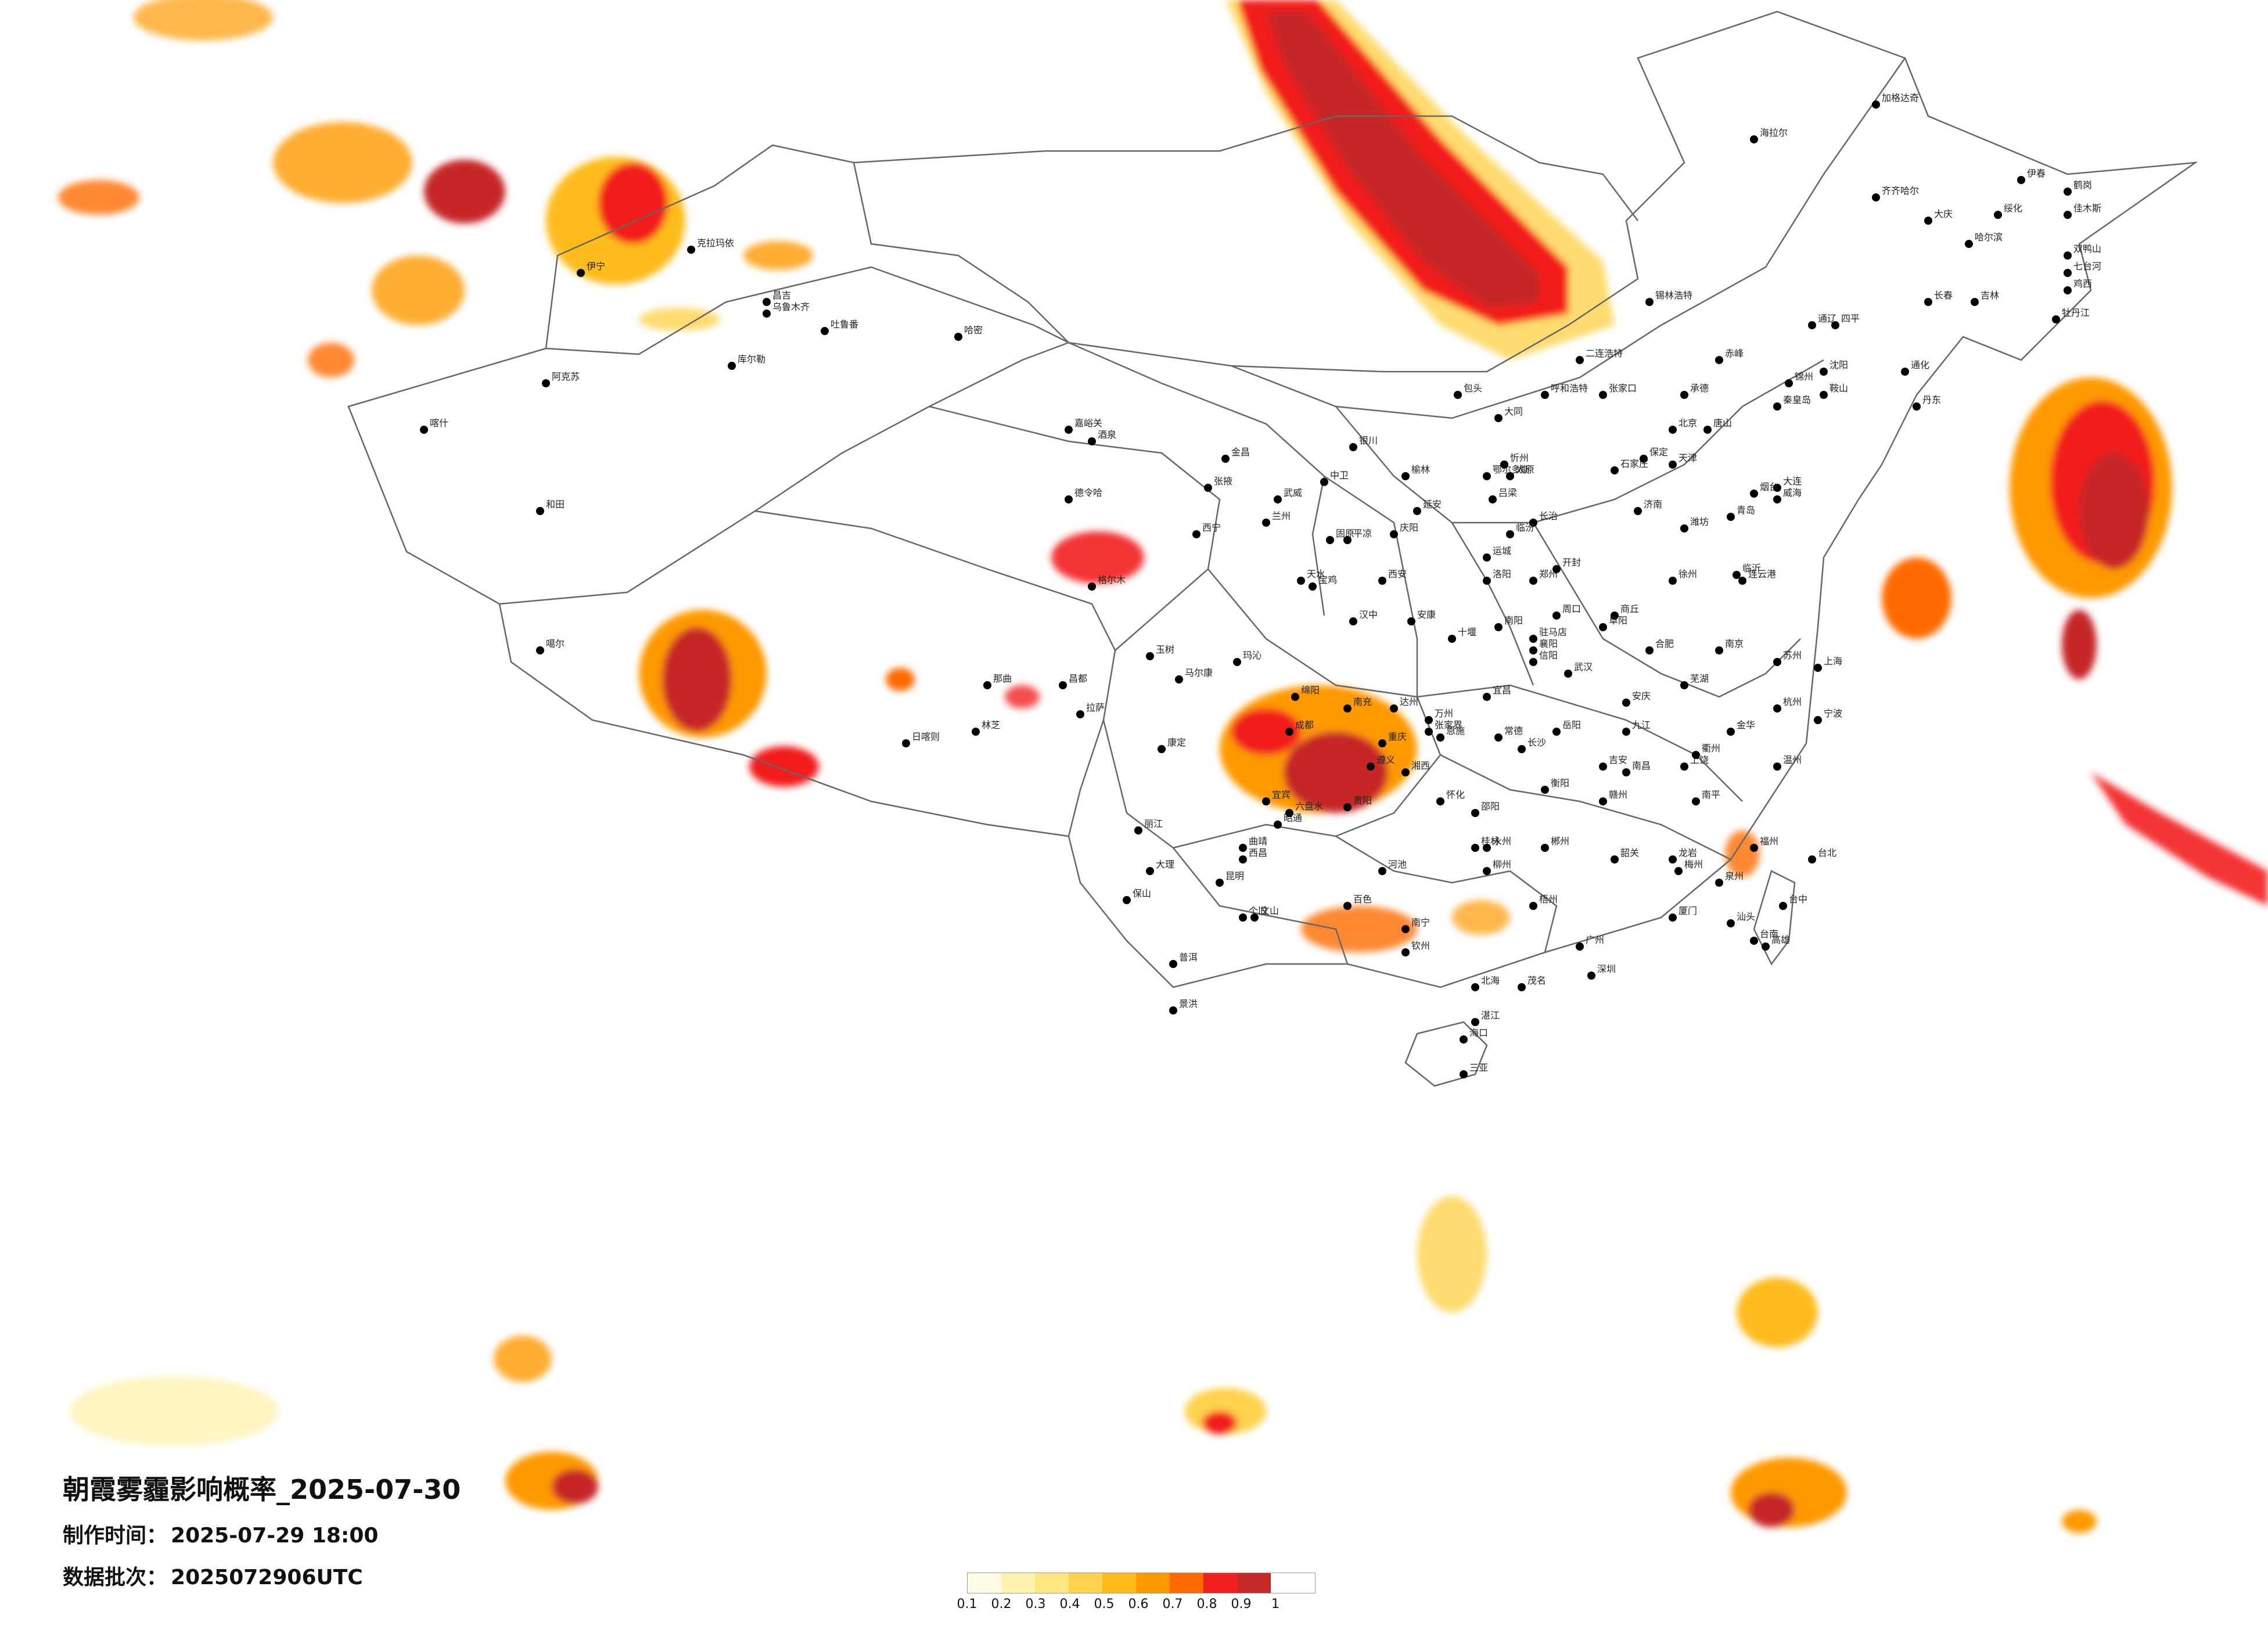  Describe the element at coordinates (1780, 939) in the screenshot. I see `city-label: 高雄` at that location.